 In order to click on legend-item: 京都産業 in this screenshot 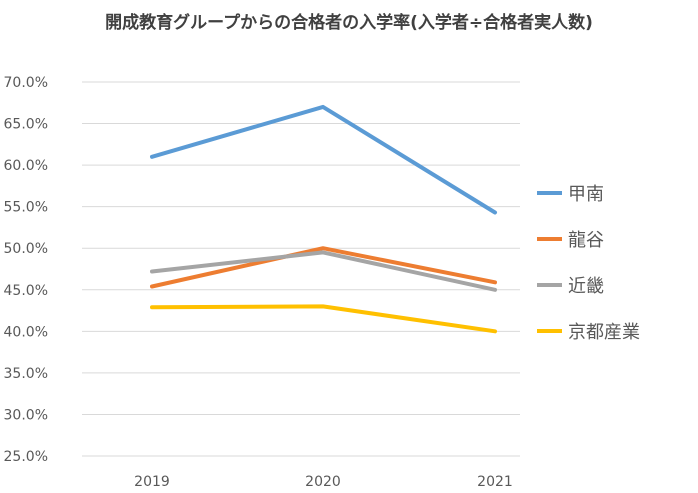, I will do `click(588, 332)`.